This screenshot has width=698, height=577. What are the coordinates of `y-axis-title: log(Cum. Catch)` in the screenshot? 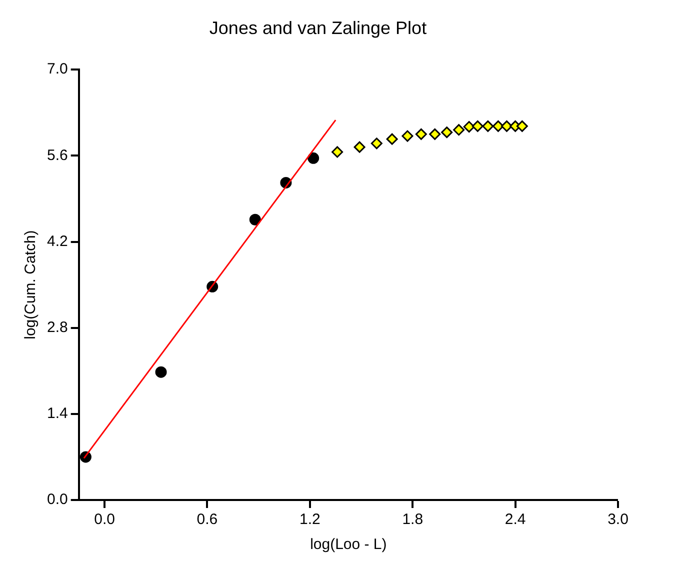 It's located at (31, 285).